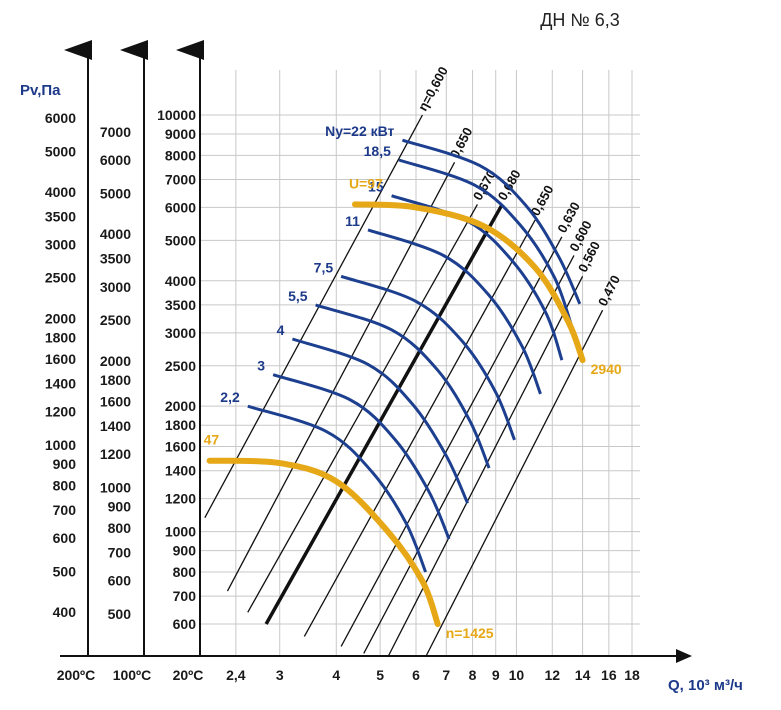  What do you see at coordinates (115, 402) in the screenshot?
I see `pressure-tick-1-8: 1600` at bounding box center [115, 402].